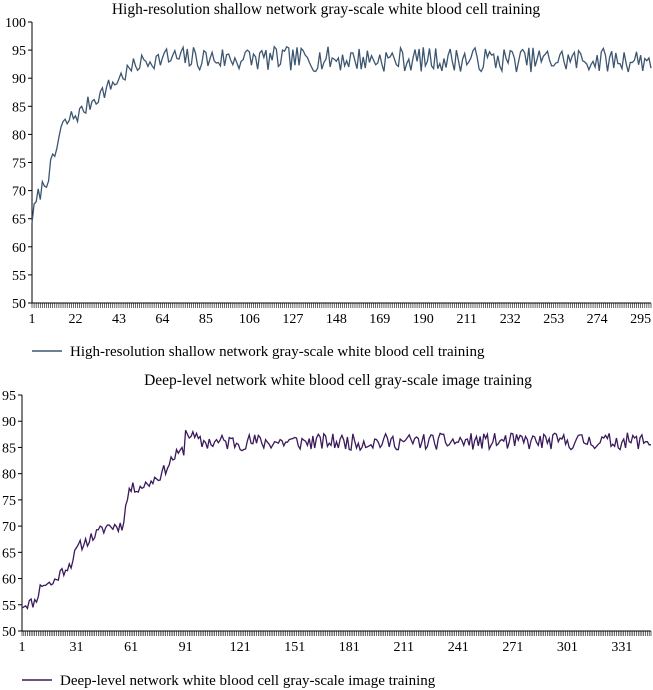 This screenshot has height=690, width=653. What do you see at coordinates (553, 319) in the screenshot?
I see `x-tick-label: 253` at bounding box center [553, 319].